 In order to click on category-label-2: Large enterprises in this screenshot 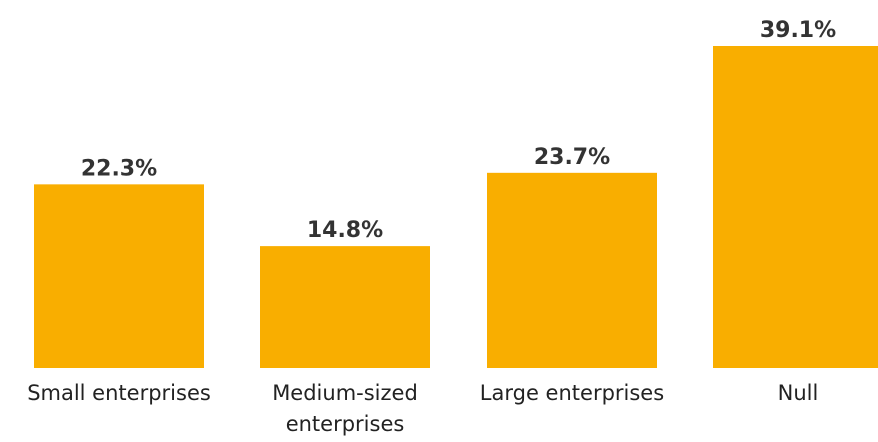, I will do `click(572, 393)`.